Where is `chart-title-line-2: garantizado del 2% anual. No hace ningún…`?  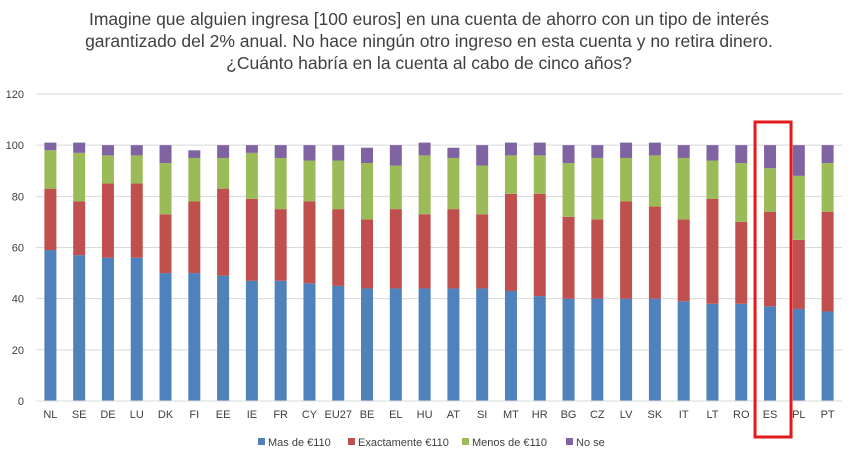
chart-title-line-2: garantizado del 2% anual. No hace ningún… is located at coordinates (429, 41).